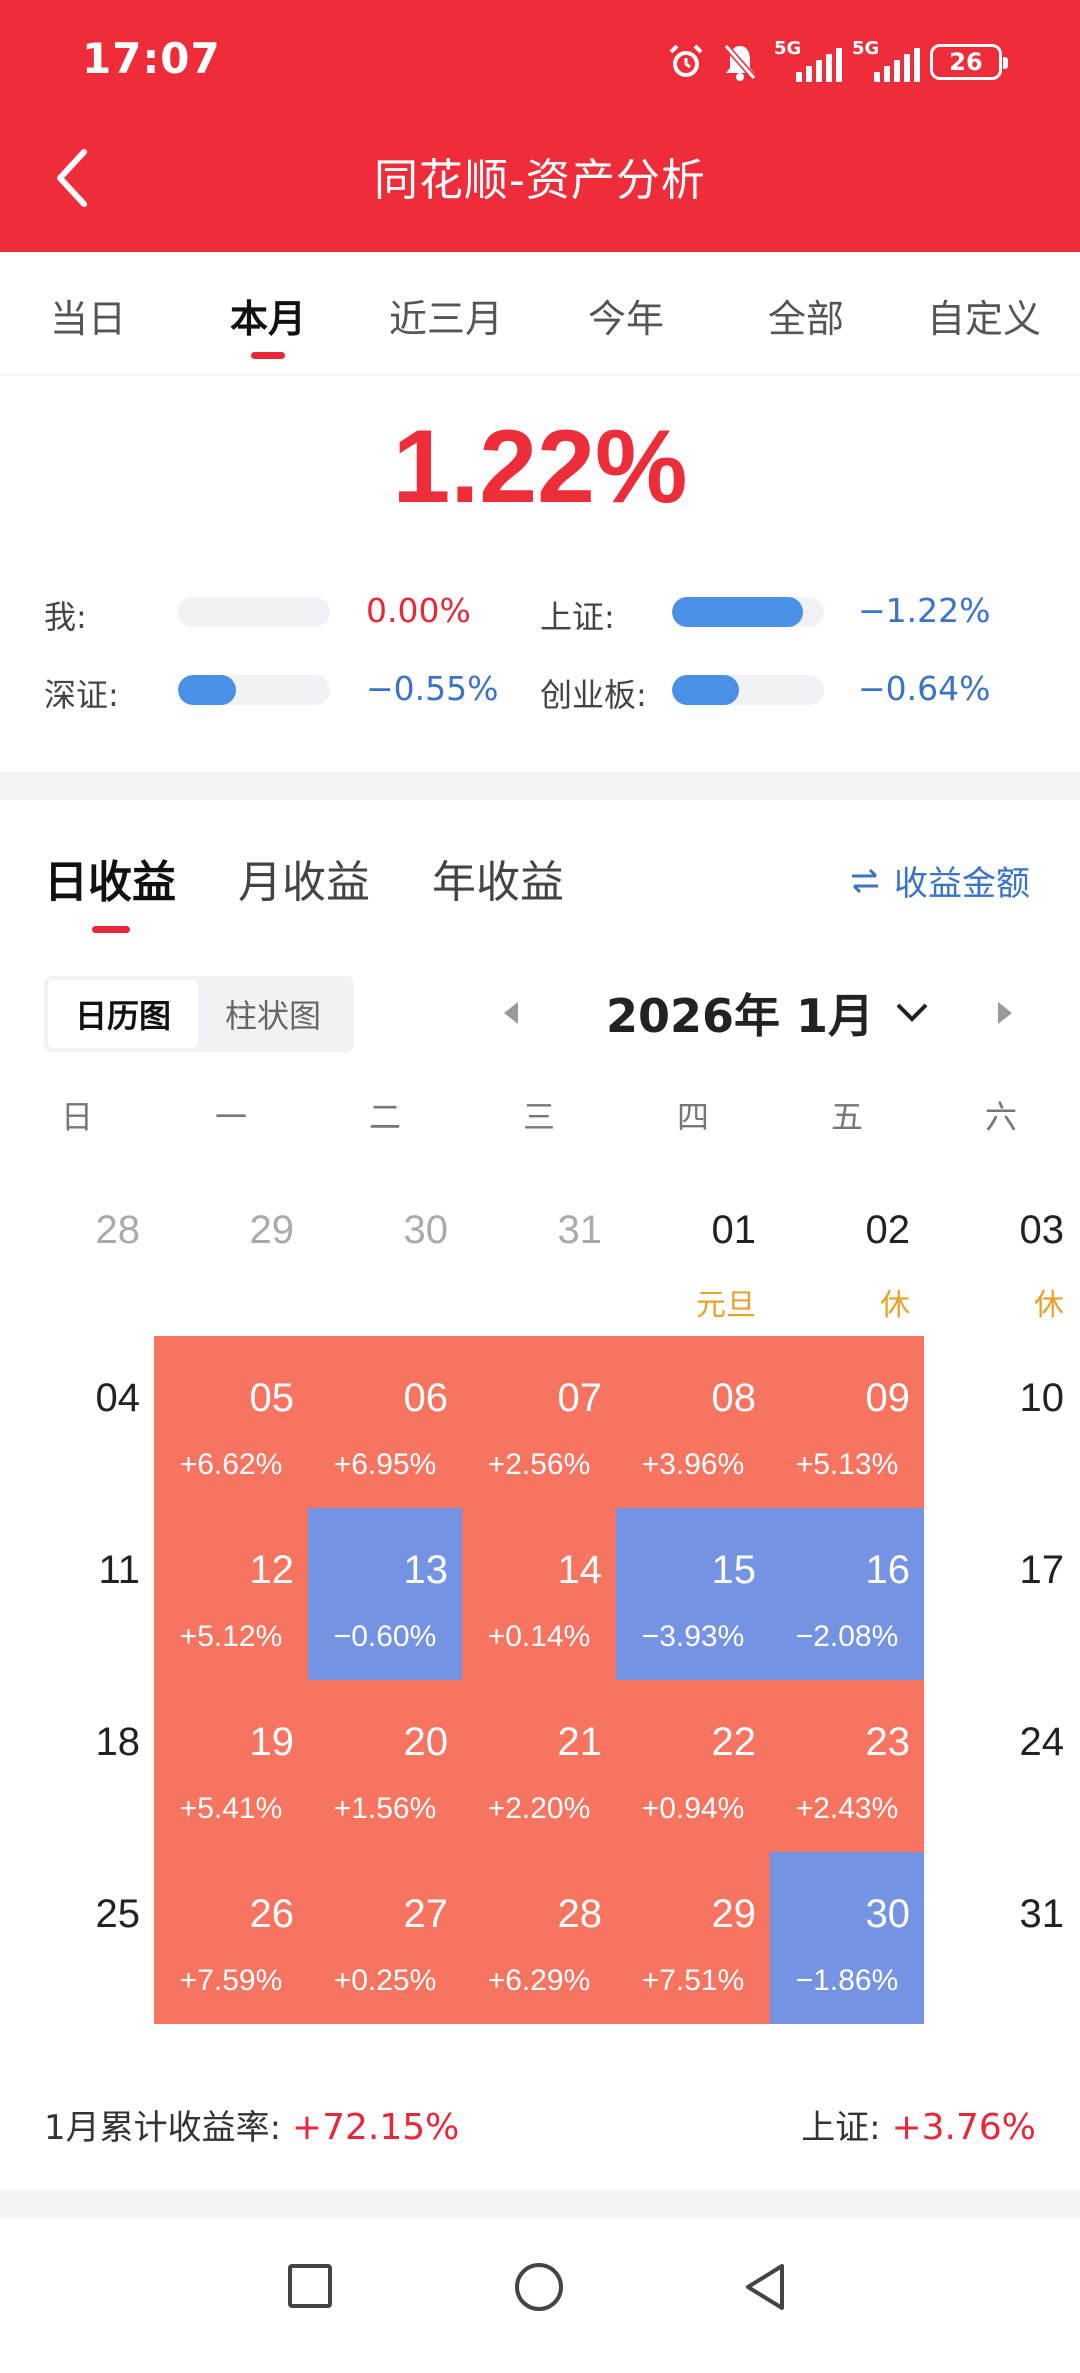 Image resolution: width=1080 pixels, height=2373 pixels. Describe the element at coordinates (539, 1938) in the screenshot. I see `calendar-day: 28 +6.29%` at that location.